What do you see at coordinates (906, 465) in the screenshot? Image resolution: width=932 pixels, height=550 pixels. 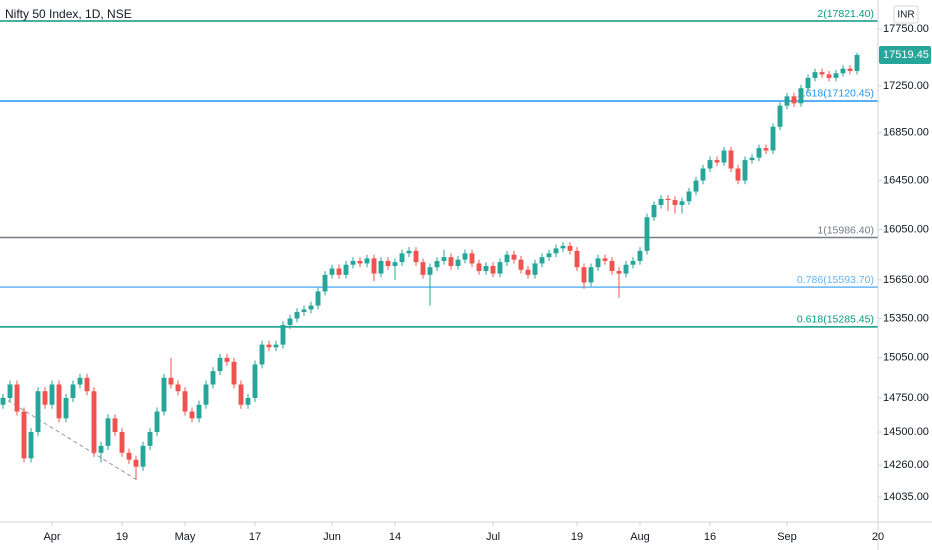 I see `y-tick-label: 14260.00` at bounding box center [906, 465].